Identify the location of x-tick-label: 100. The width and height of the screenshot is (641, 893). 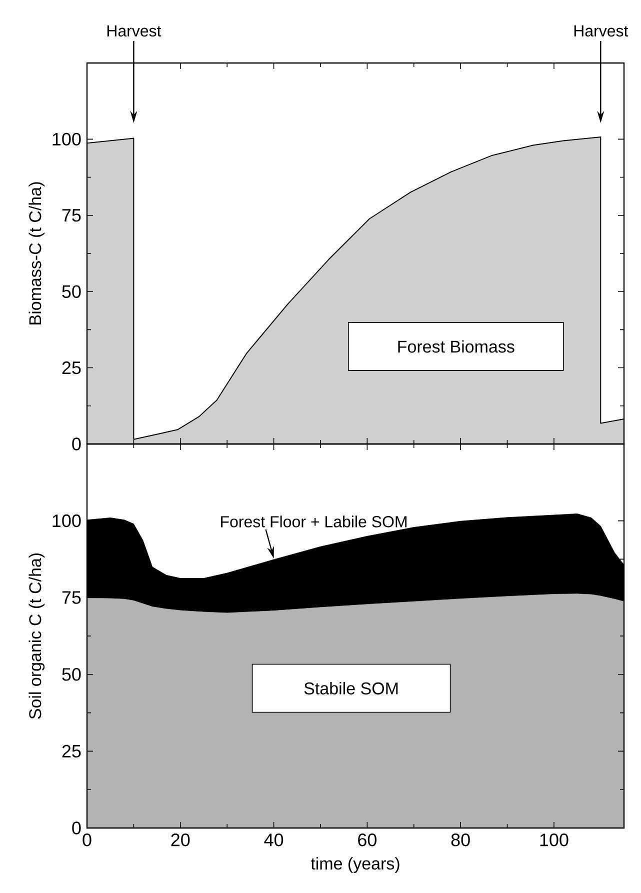
(554, 840).